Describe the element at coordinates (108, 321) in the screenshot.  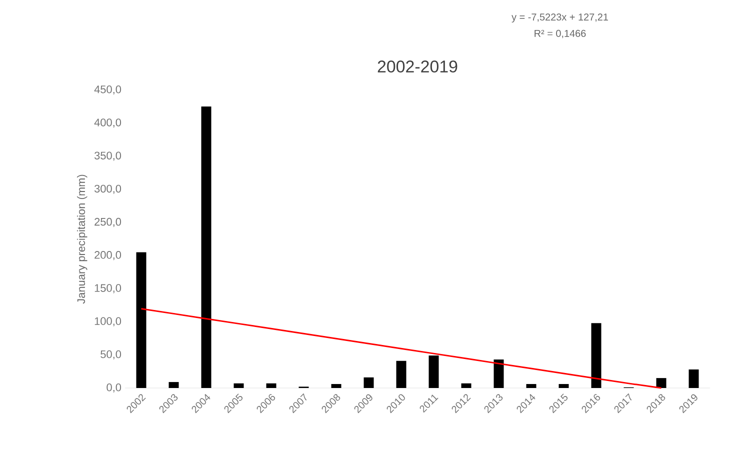
I see `y-tick-label: 100,0` at that location.